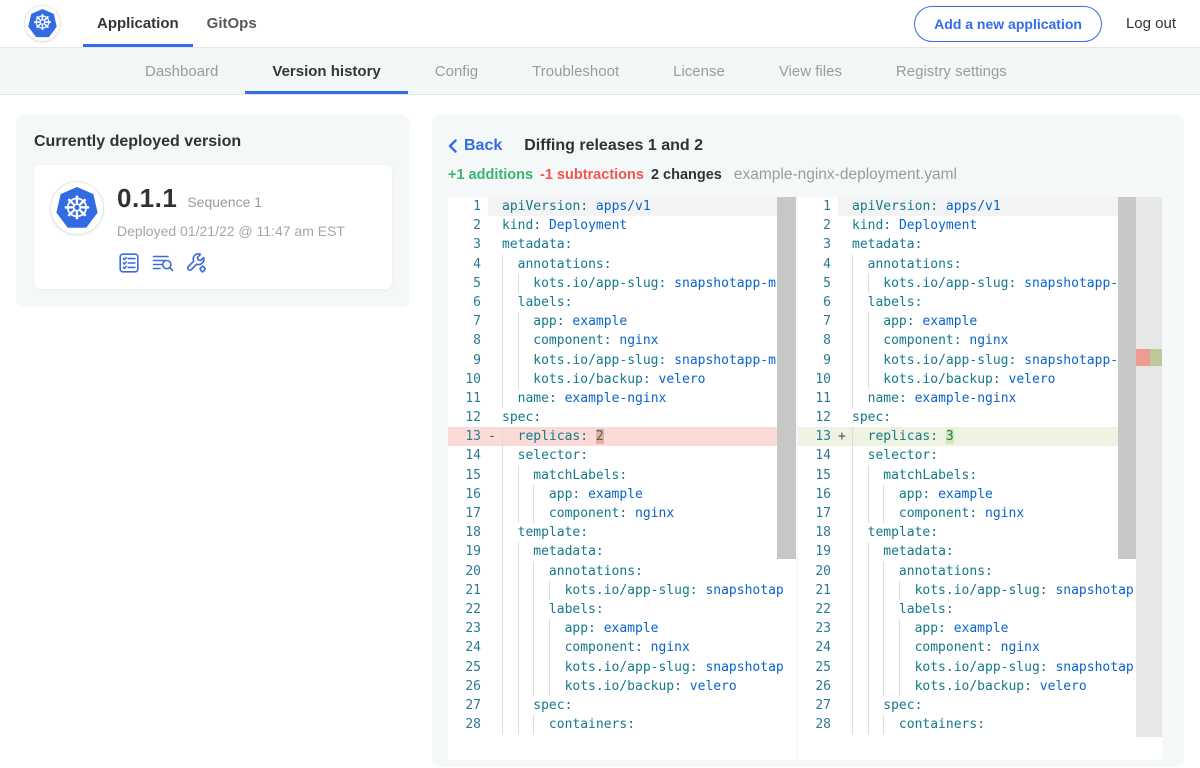  Describe the element at coordinates (231, 23) in the screenshot. I see `top-nav-gitops: GitOps` at that location.